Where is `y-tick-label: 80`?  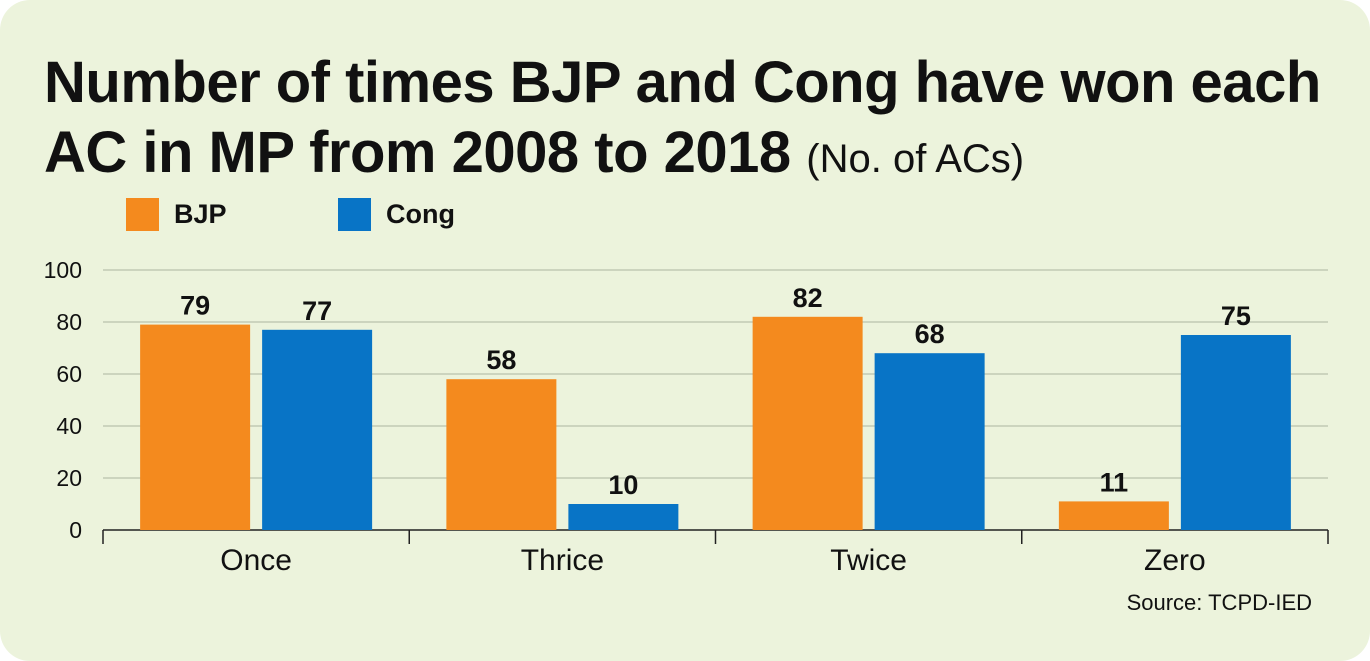 y-tick-label: 80 is located at coordinates (69, 322).